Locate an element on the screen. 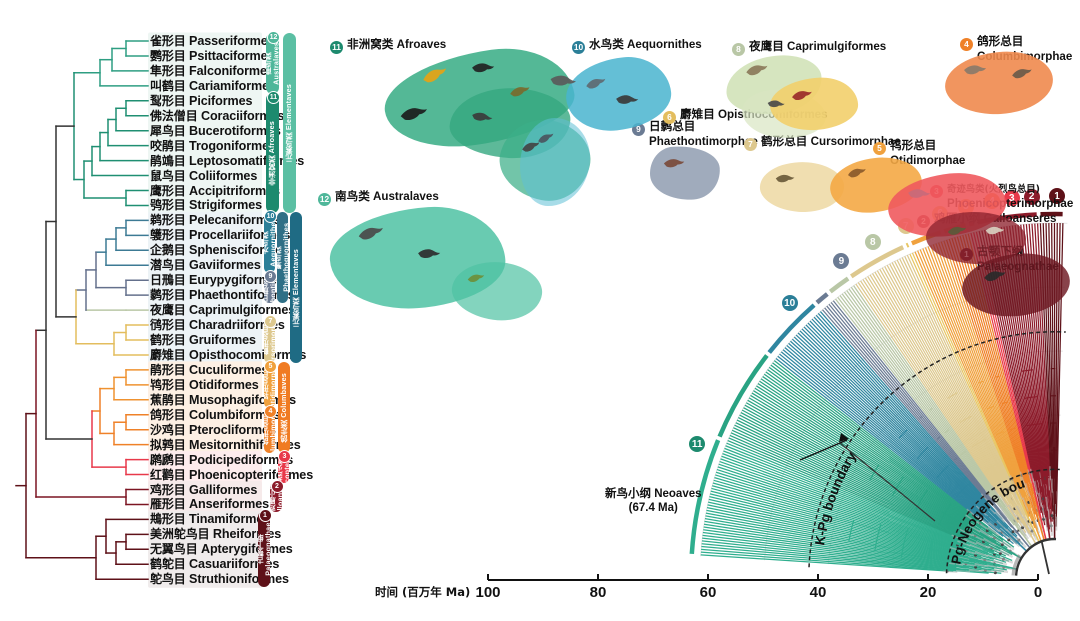  clade-bar: 鹭鸟类 Phaethoquornithes is located at coordinates (282, 257).